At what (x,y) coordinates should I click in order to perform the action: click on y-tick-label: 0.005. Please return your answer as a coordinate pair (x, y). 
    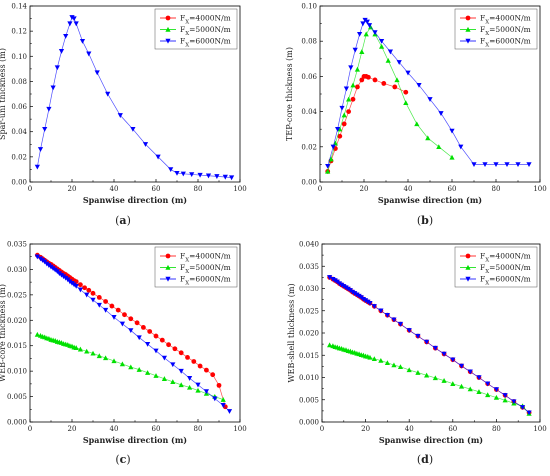
    Looking at the image, I should click on (309, 400).